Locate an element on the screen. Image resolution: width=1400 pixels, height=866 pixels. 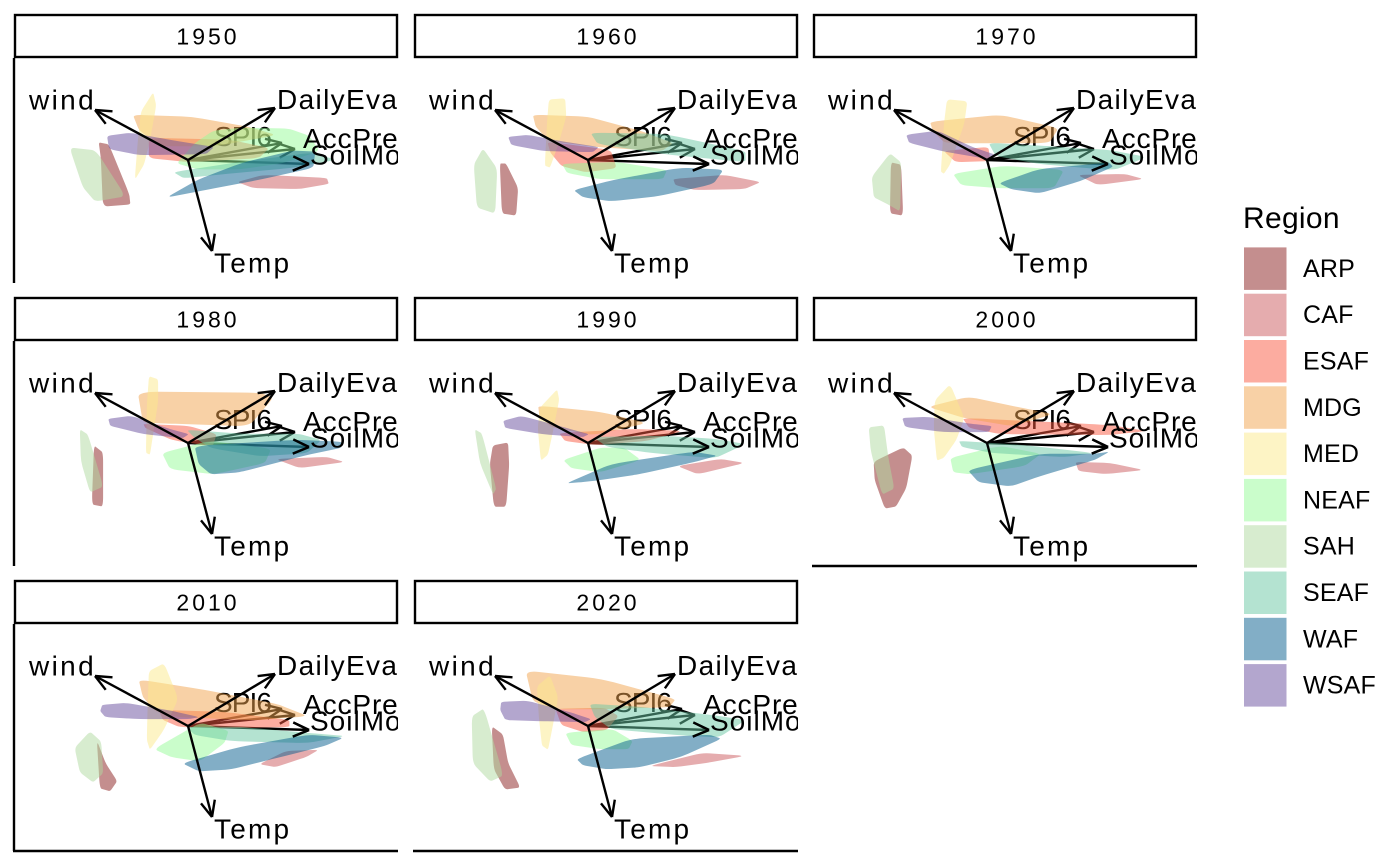
svg-text: 2000 is located at coordinates (1006, 320).